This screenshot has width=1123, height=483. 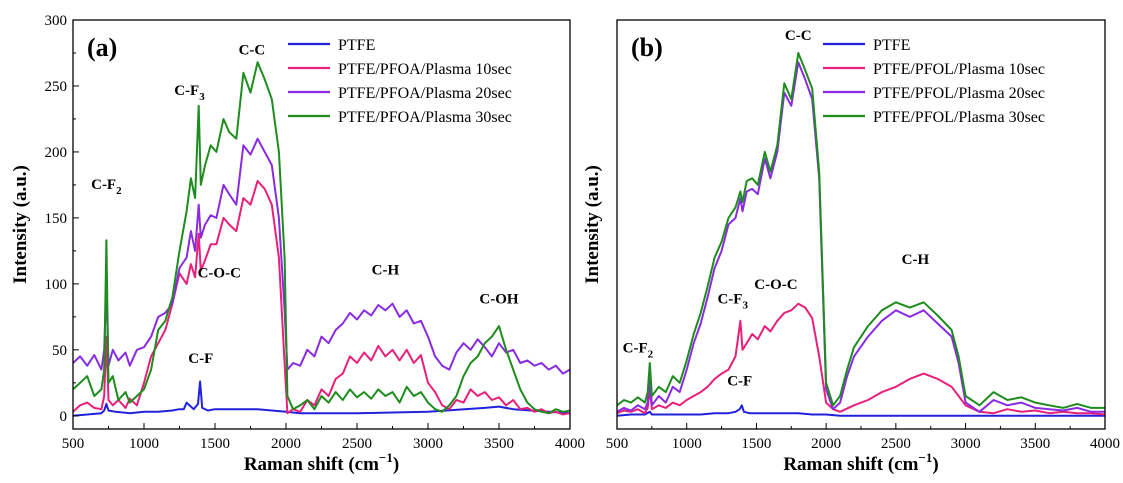 What do you see at coordinates (252, 50) in the screenshot?
I see `chart0-annotation-2: C-C` at bounding box center [252, 50].